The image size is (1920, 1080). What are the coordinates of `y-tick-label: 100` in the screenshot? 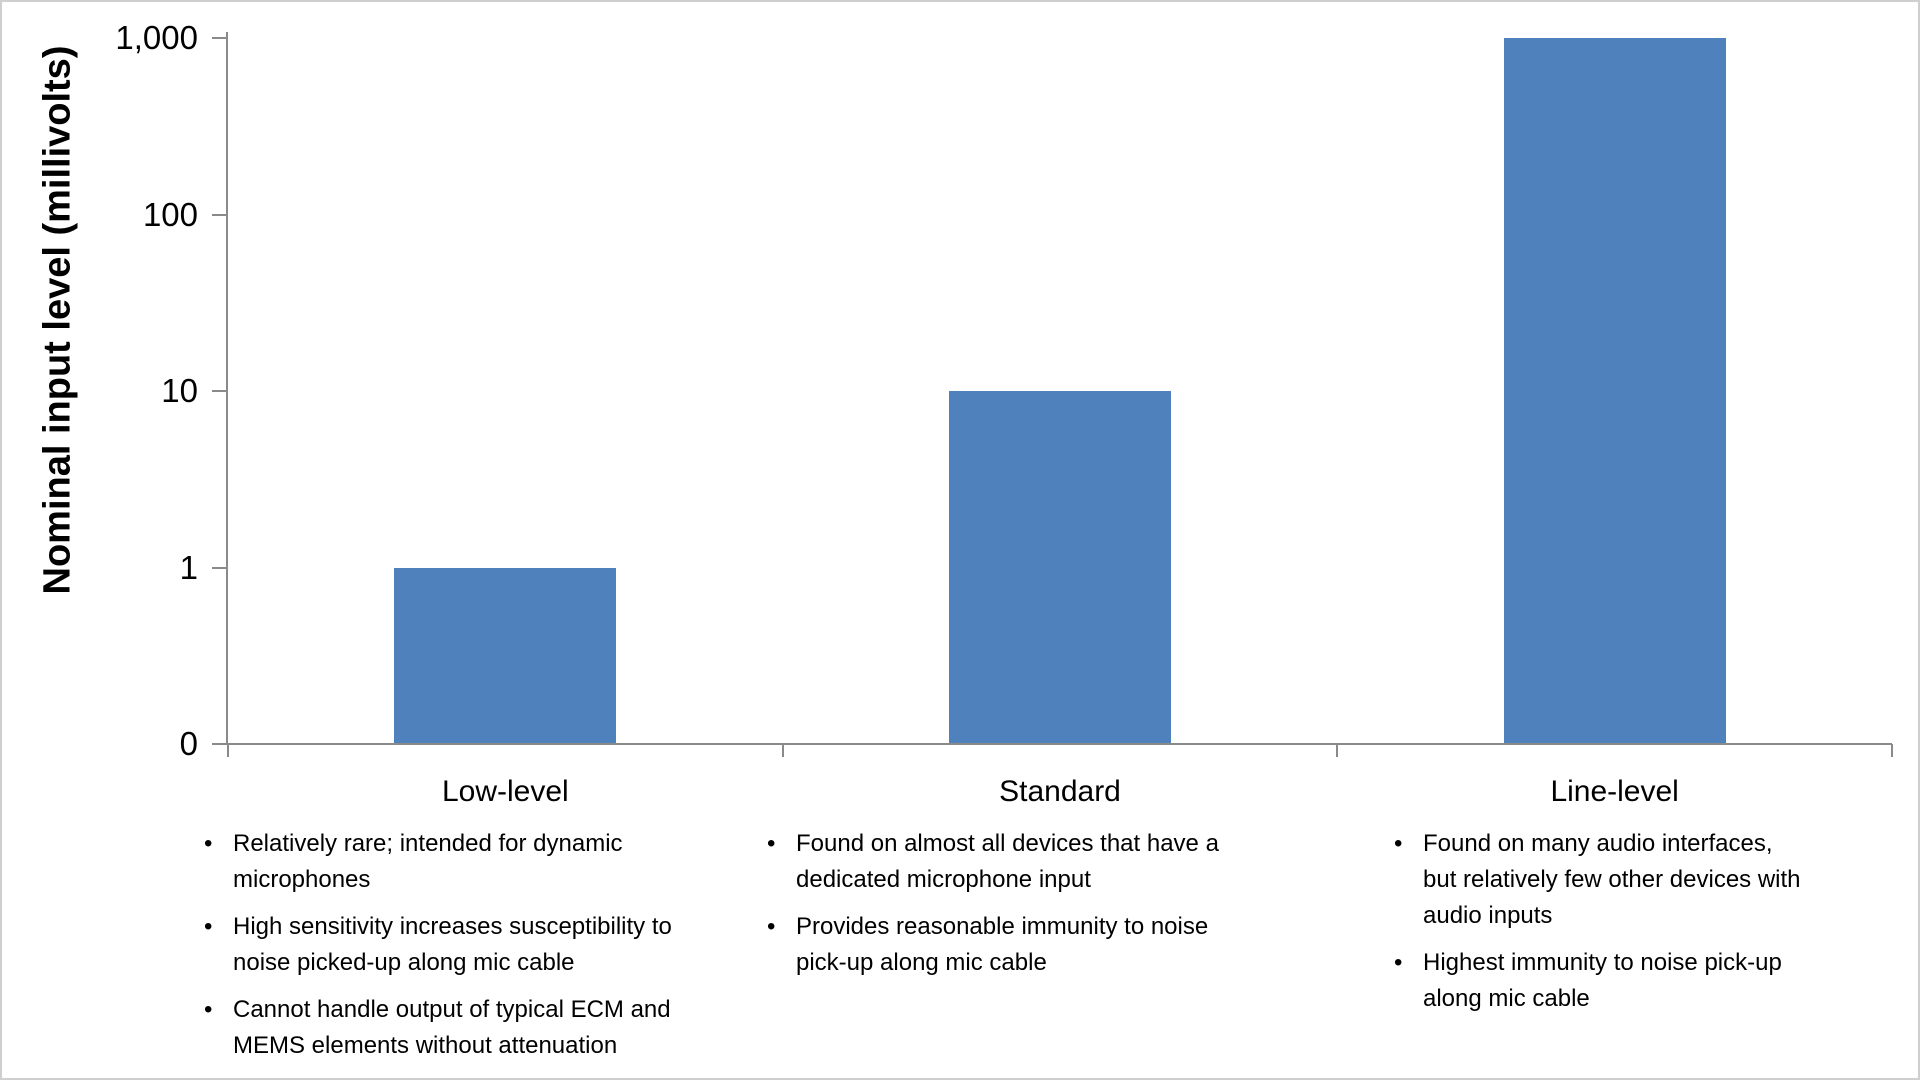 It's located at (170, 214).